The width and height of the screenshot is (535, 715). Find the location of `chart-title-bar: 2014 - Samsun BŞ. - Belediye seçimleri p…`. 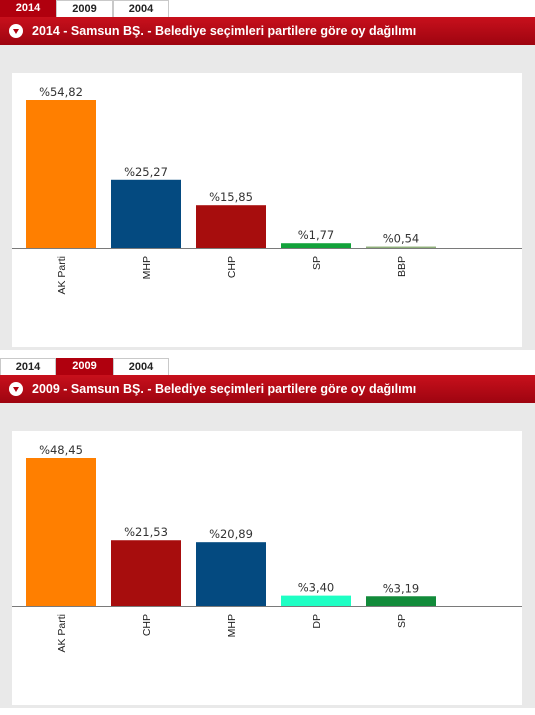

chart-title-bar: 2014 - Samsun BŞ. - Belediye seçimleri p… is located at coordinates (267, 31).